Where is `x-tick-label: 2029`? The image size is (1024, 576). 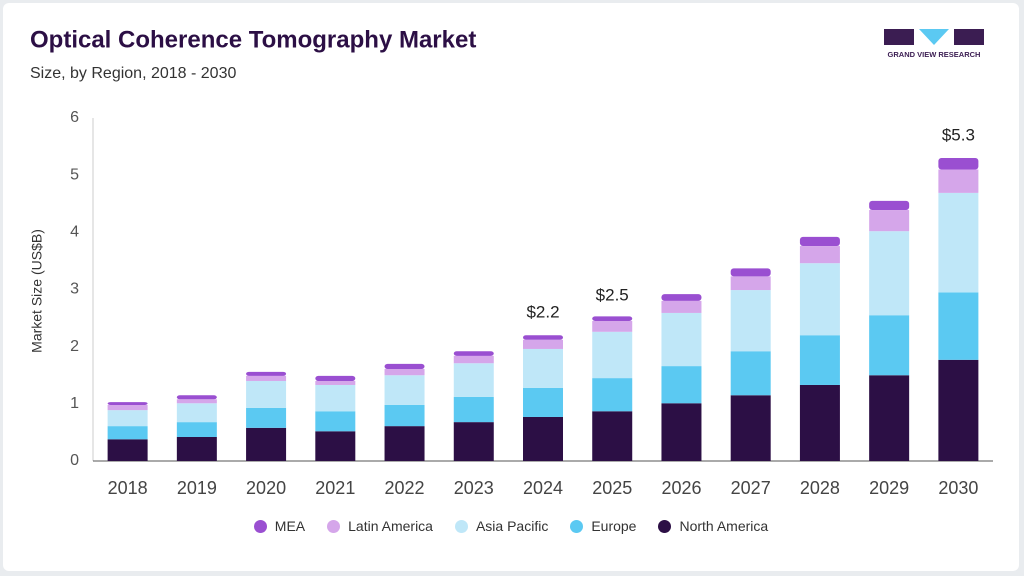
x-tick-label: 2029 is located at coordinates (889, 488).